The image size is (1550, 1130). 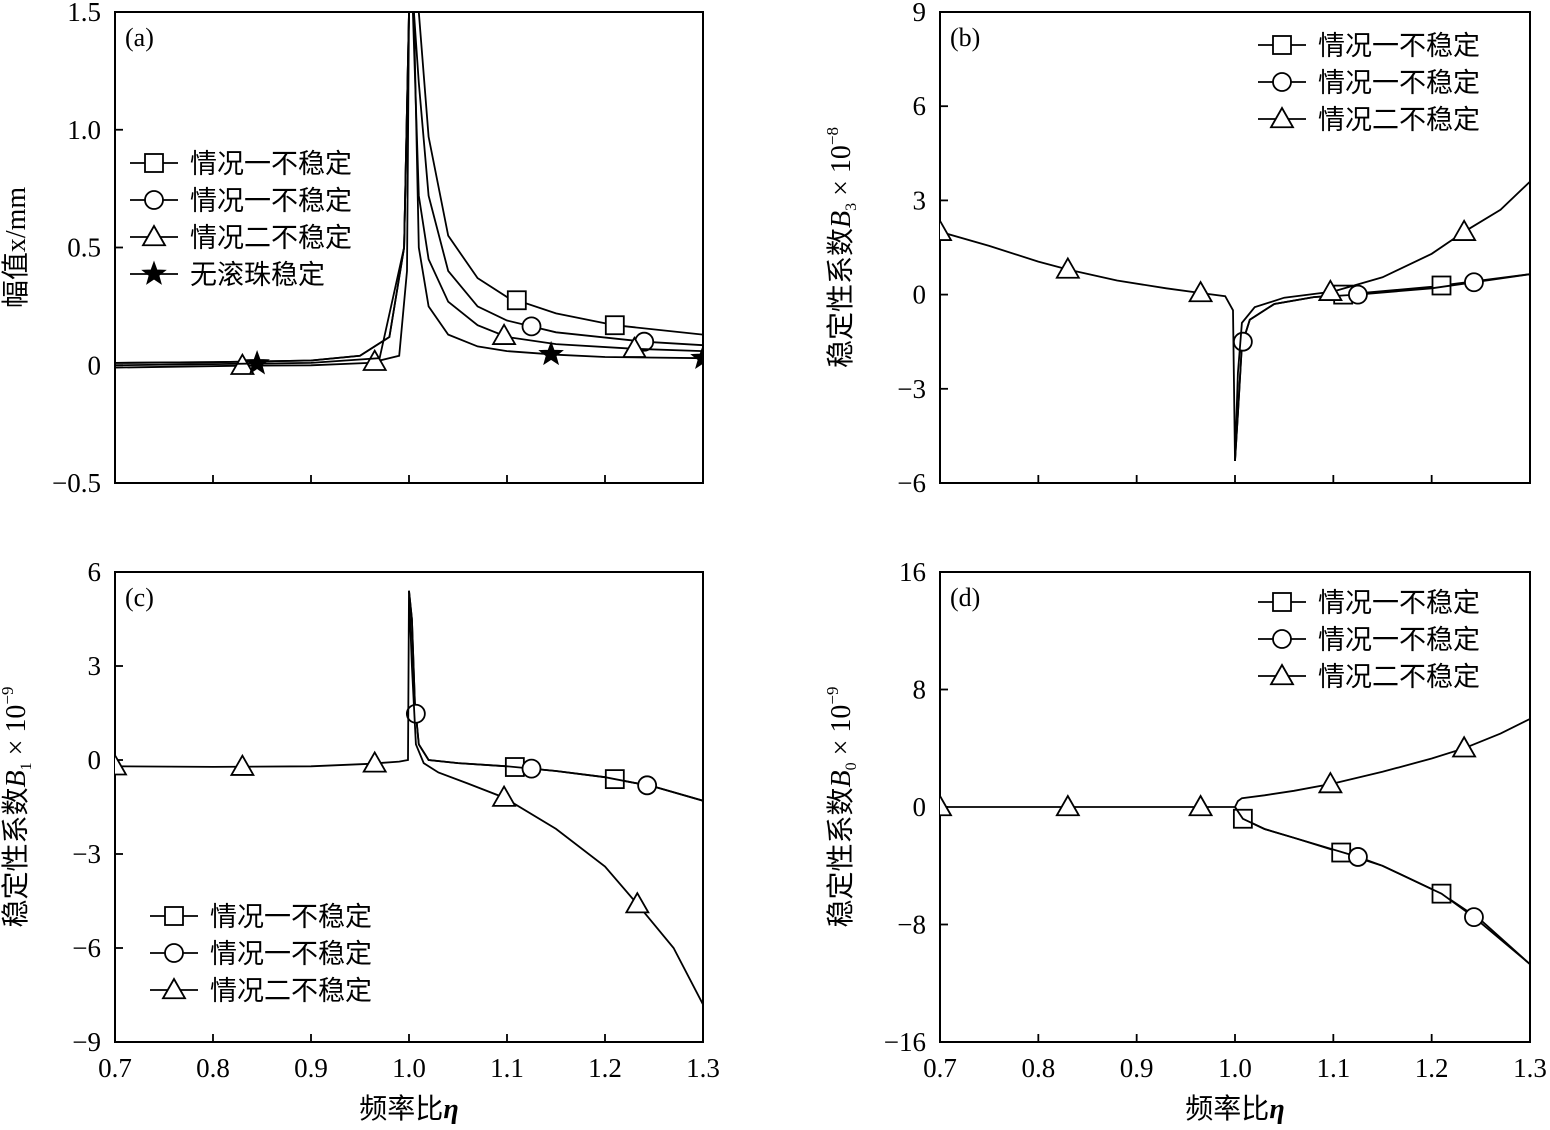 I want to click on y-tick-label-3-2: 0, so click(x=920, y=807).